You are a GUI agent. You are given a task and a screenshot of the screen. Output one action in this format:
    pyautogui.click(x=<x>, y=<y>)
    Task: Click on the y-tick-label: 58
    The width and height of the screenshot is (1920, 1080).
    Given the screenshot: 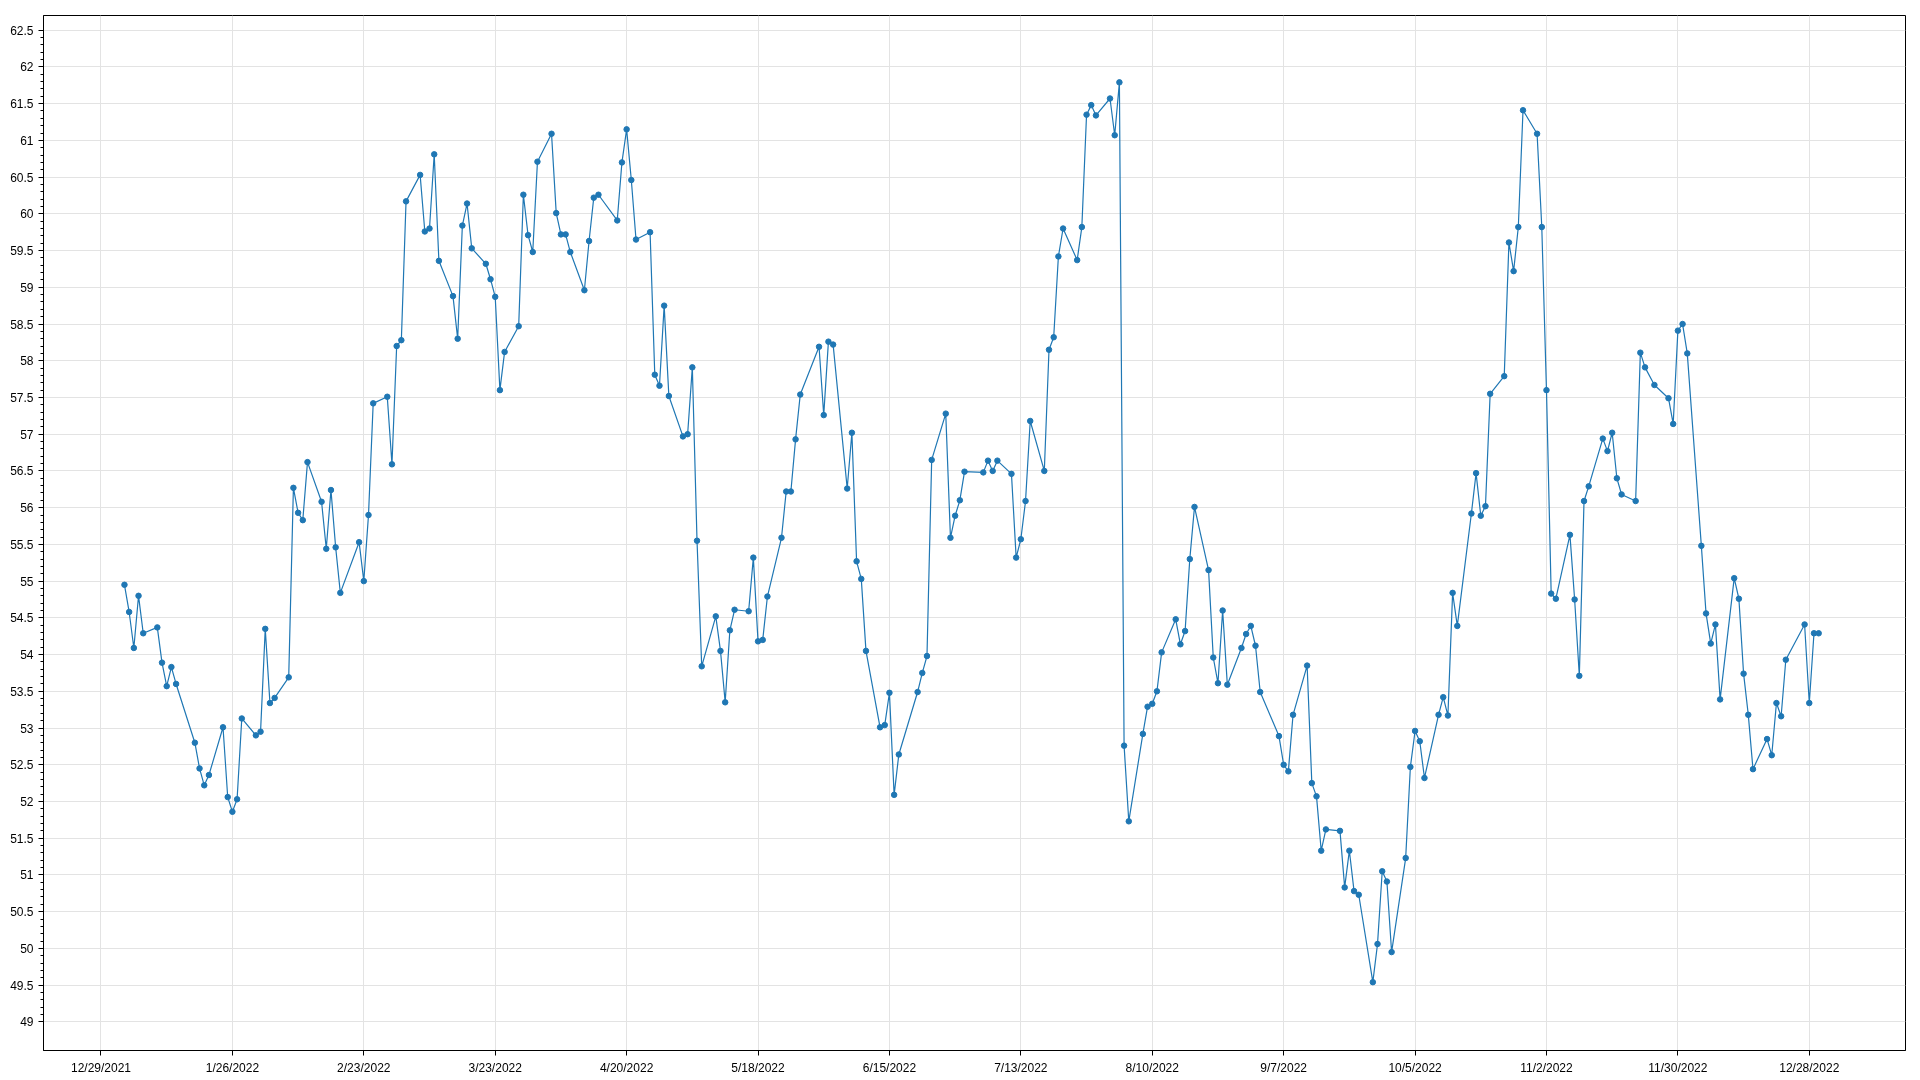 What is the action you would take?
    pyautogui.click(x=27, y=361)
    